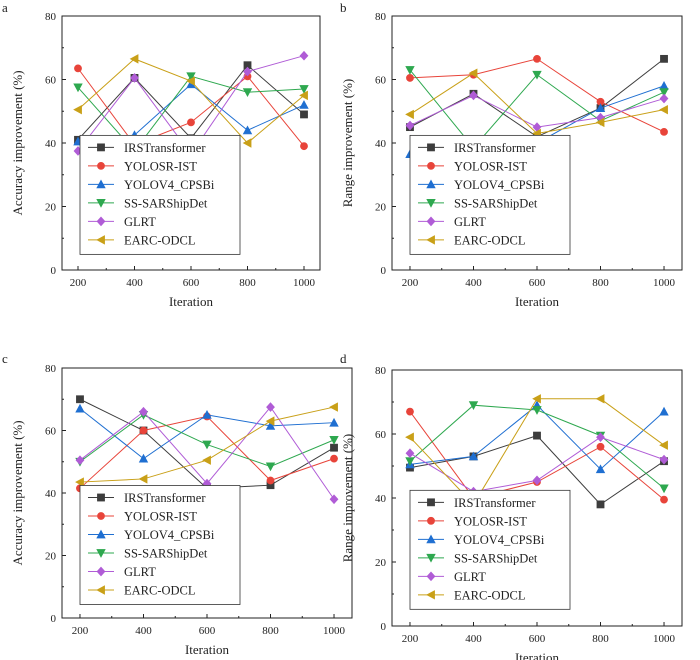 The height and width of the screenshot is (660, 700). Describe the element at coordinates (5, 7) in the screenshot. I see `panel-label: a` at that location.